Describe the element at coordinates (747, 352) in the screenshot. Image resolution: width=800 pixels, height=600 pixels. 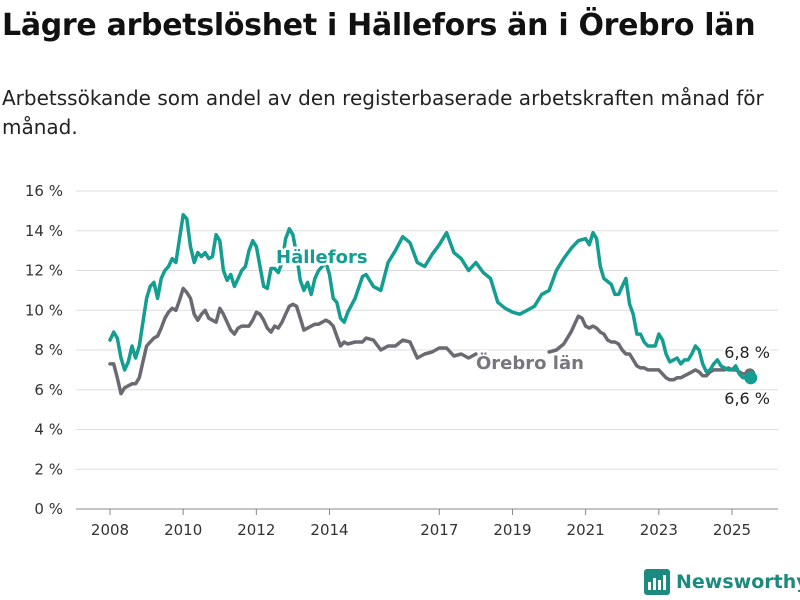
I see `end-label-orebro-lan: 6,8 %` at that location.